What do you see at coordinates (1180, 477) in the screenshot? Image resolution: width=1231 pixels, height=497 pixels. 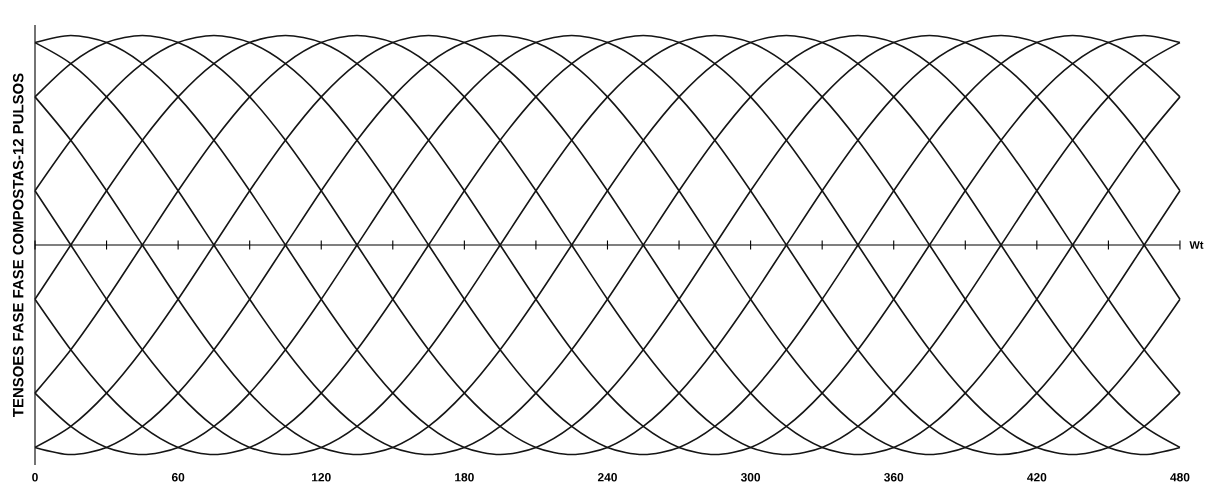 I see `x-tick-label: 480` at bounding box center [1180, 477].